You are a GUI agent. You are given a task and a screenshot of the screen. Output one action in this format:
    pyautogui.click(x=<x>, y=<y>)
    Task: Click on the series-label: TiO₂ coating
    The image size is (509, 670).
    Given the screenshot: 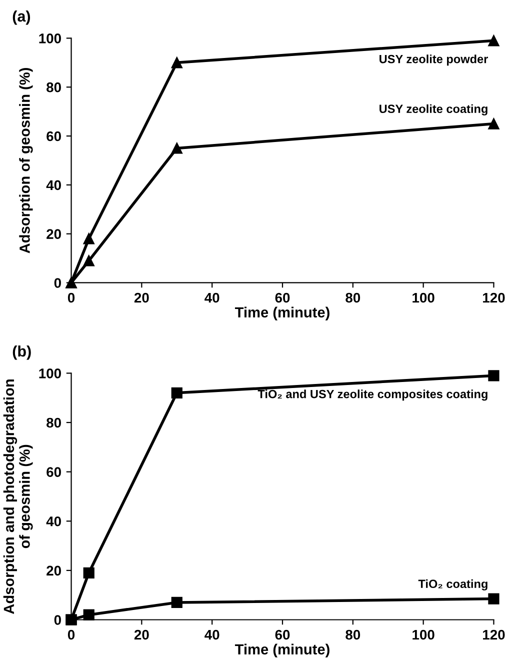 What is the action you would take?
    pyautogui.click(x=453, y=584)
    